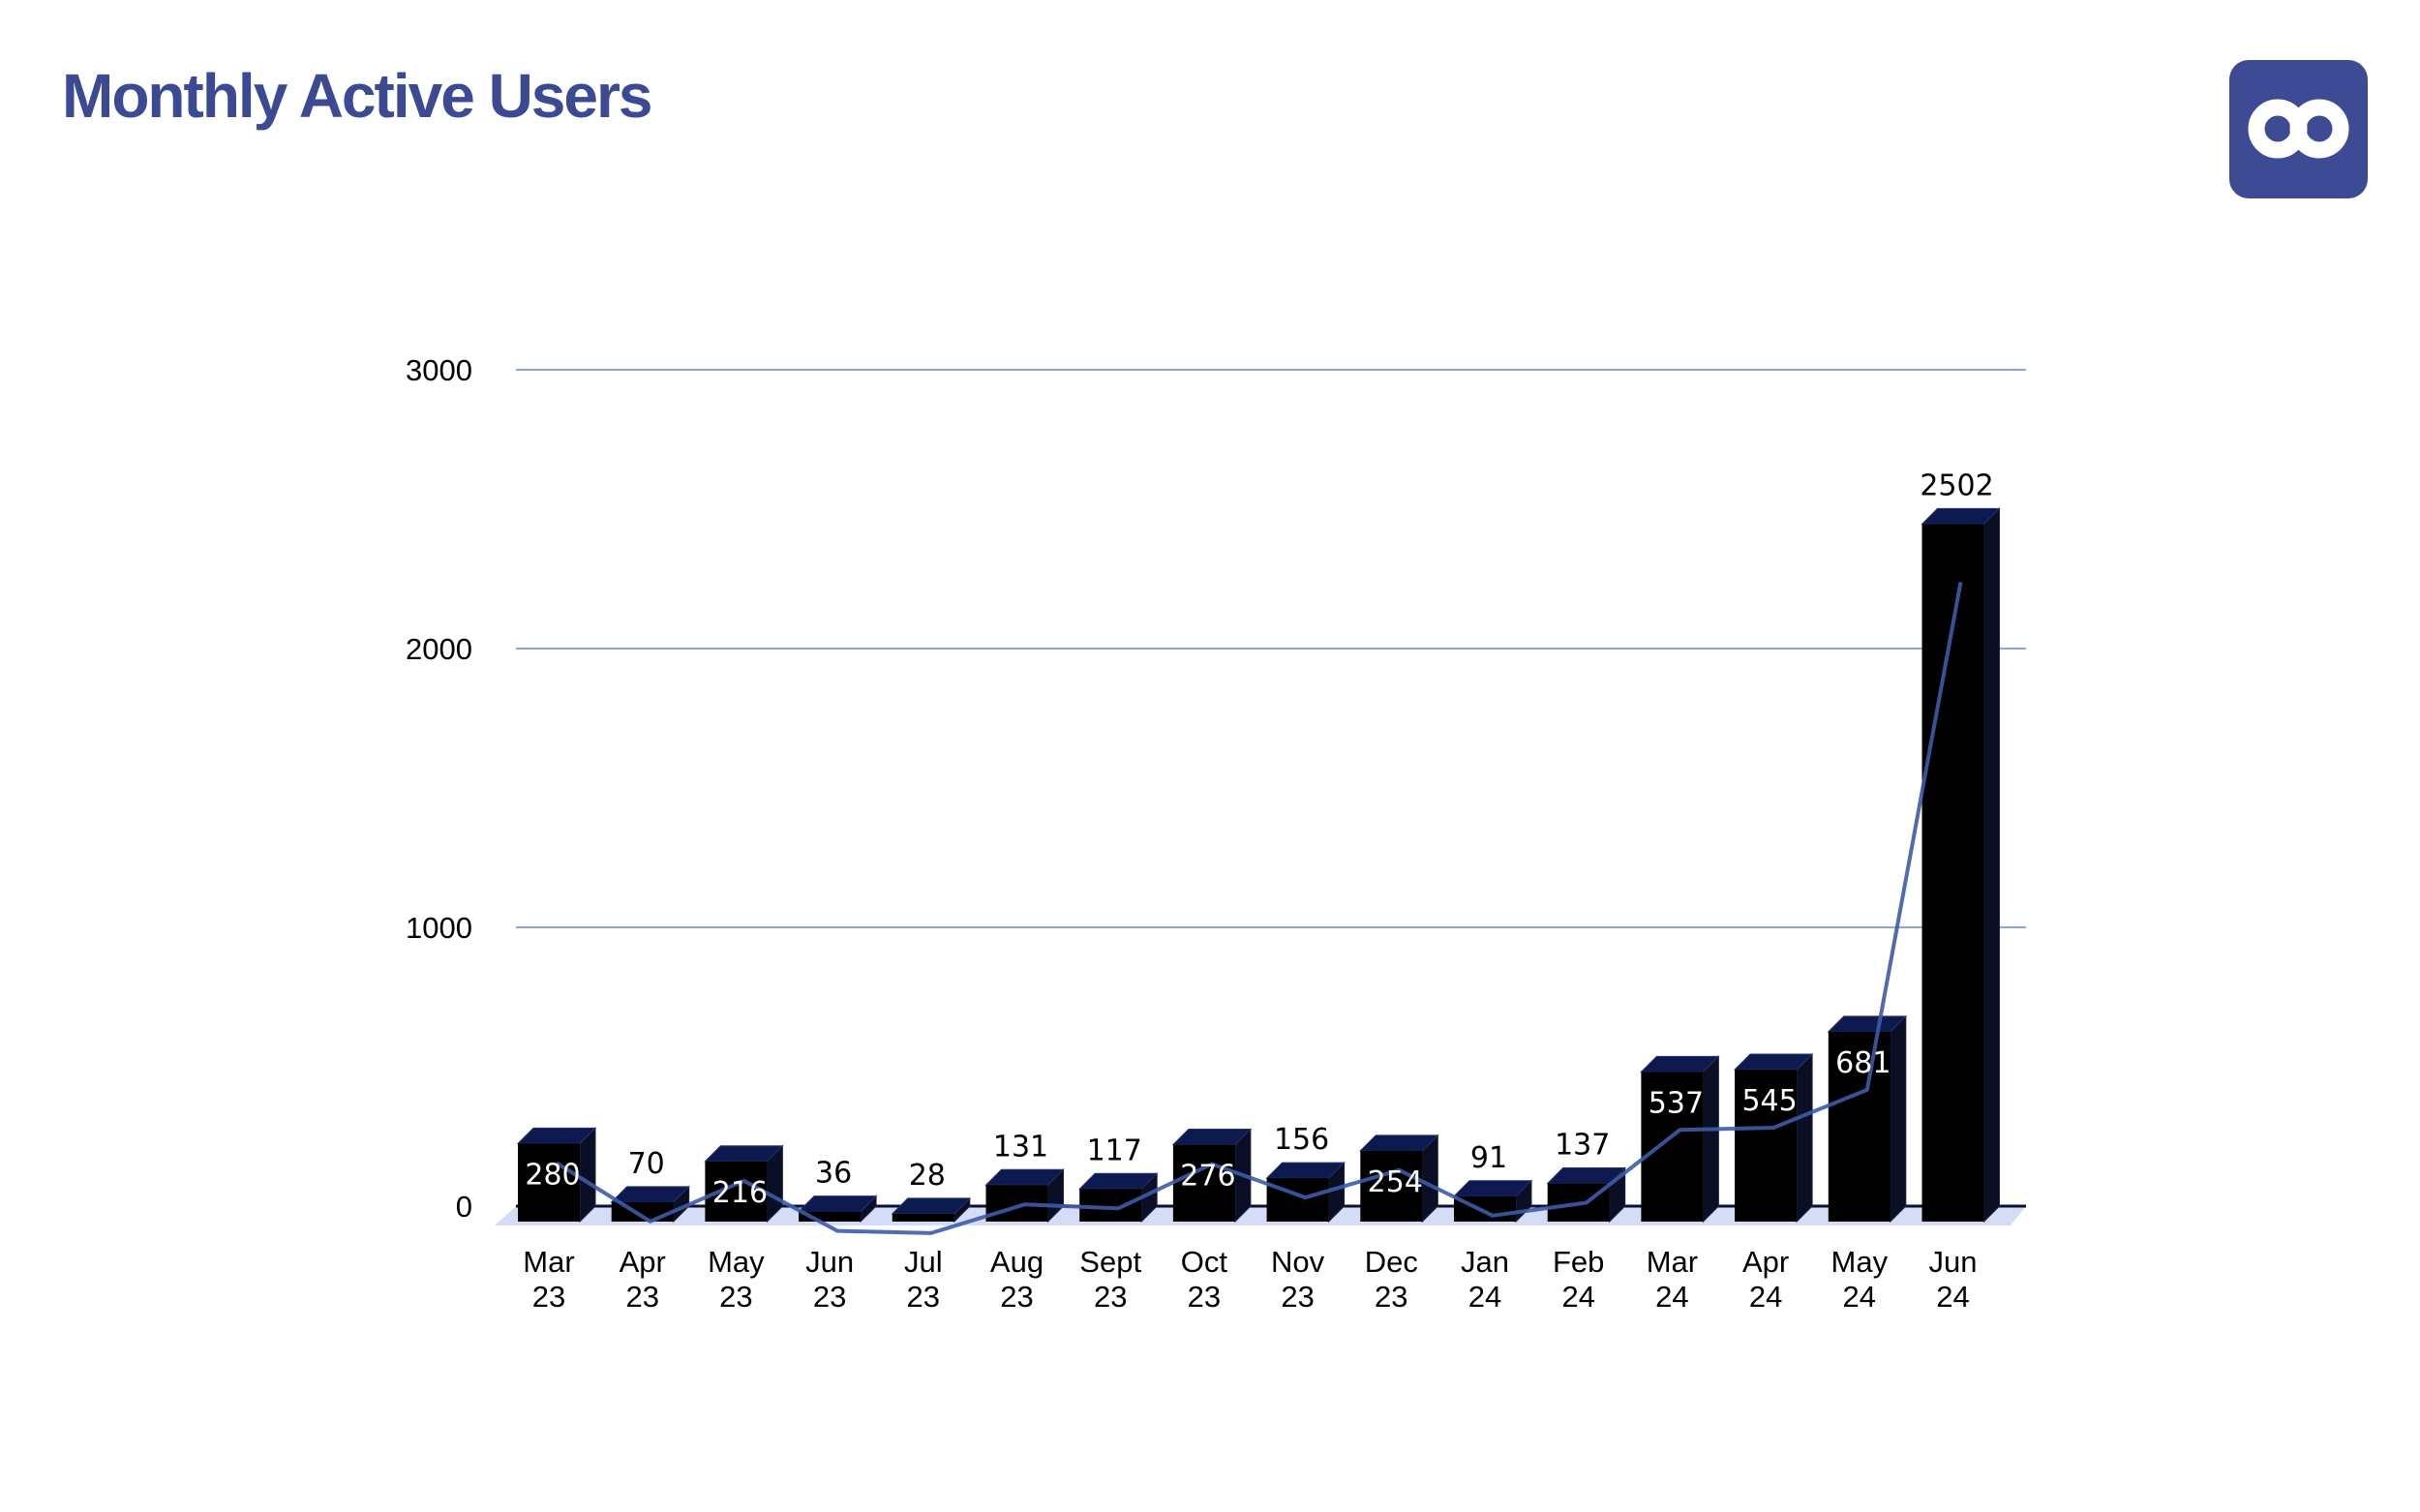 Image resolution: width=2420 pixels, height=1512 pixels. Describe the element at coordinates (1956, 485) in the screenshot. I see `data-label: 2502` at that location.